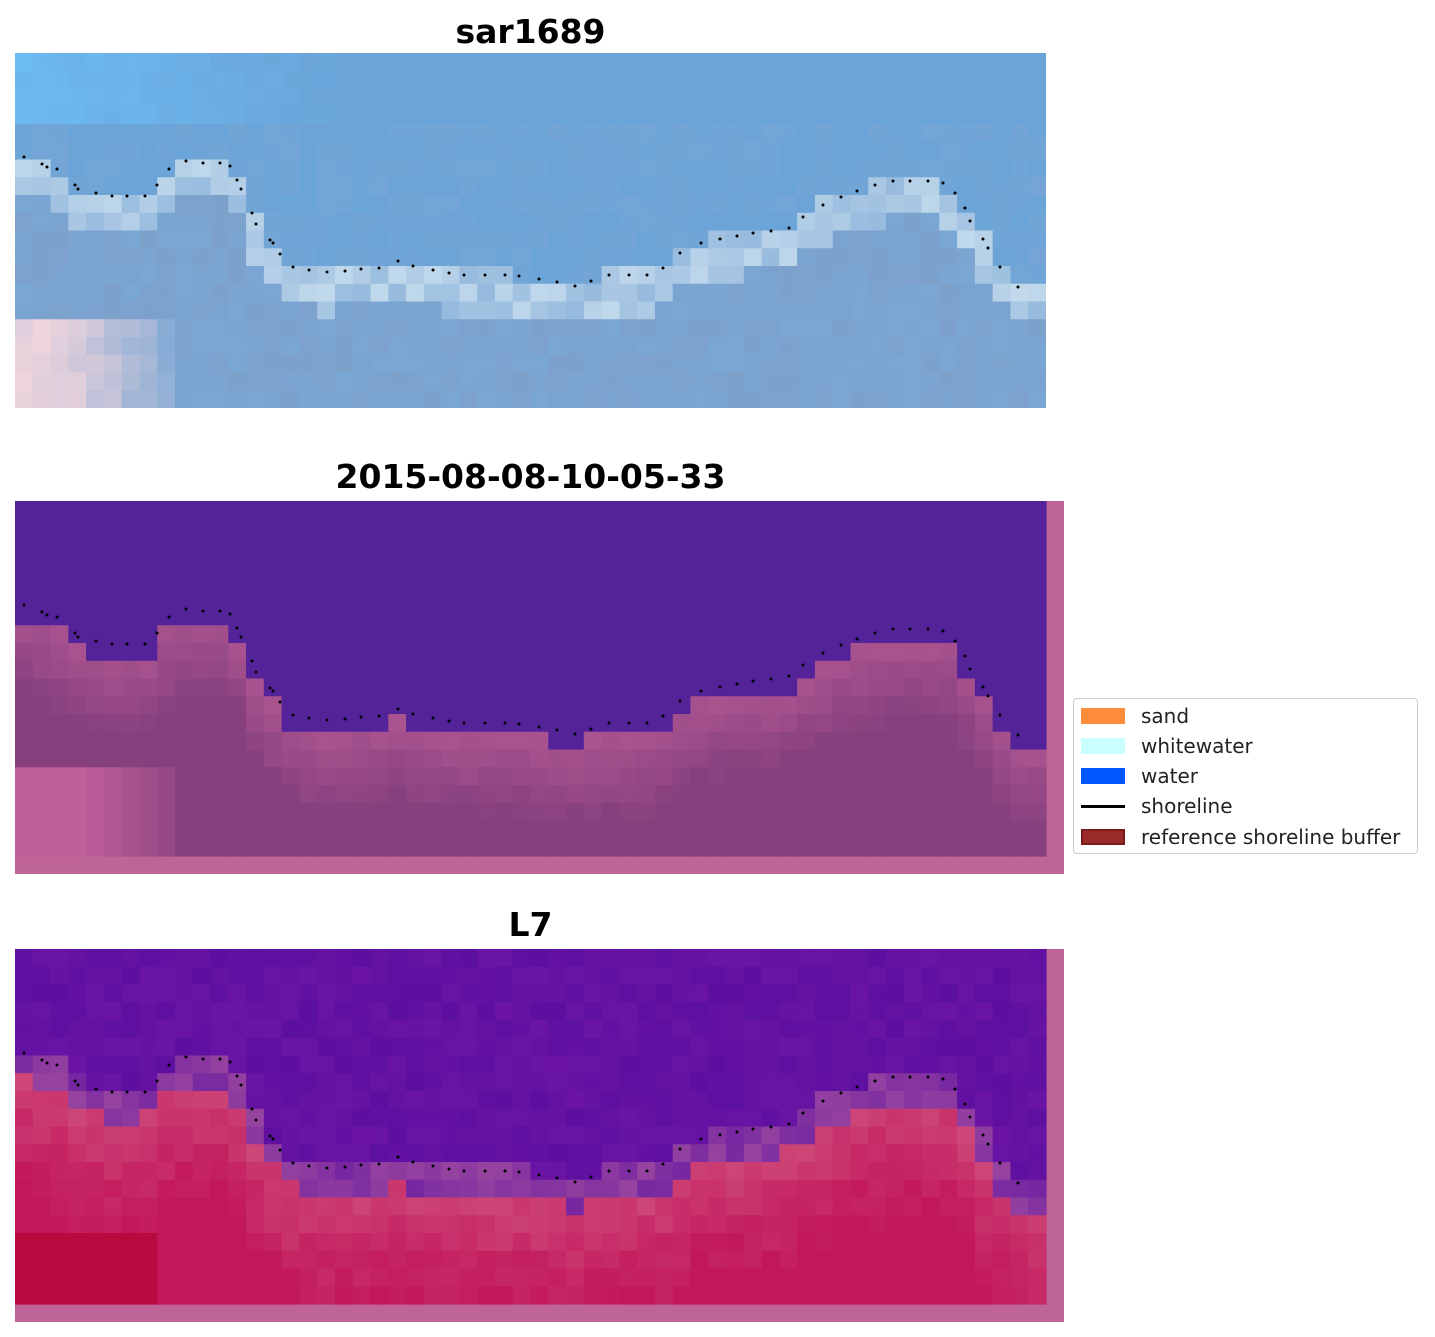  Describe the element at coordinates (1169, 776) in the screenshot. I see `legend-label-water: water` at that location.